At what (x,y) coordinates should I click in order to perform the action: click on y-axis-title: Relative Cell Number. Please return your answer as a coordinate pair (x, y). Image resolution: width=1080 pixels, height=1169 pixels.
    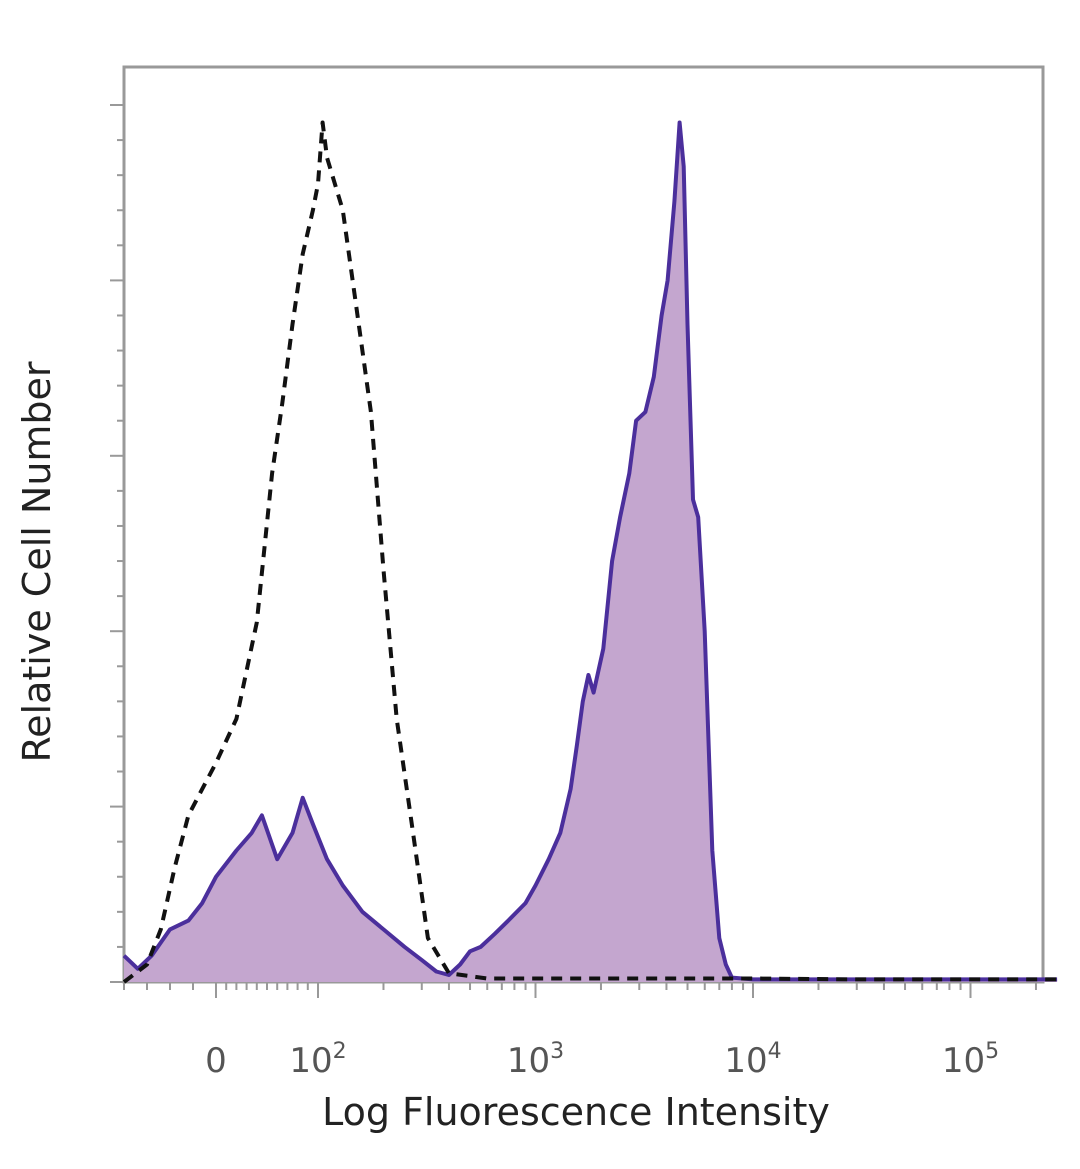
    Looking at the image, I should click on (37, 561).